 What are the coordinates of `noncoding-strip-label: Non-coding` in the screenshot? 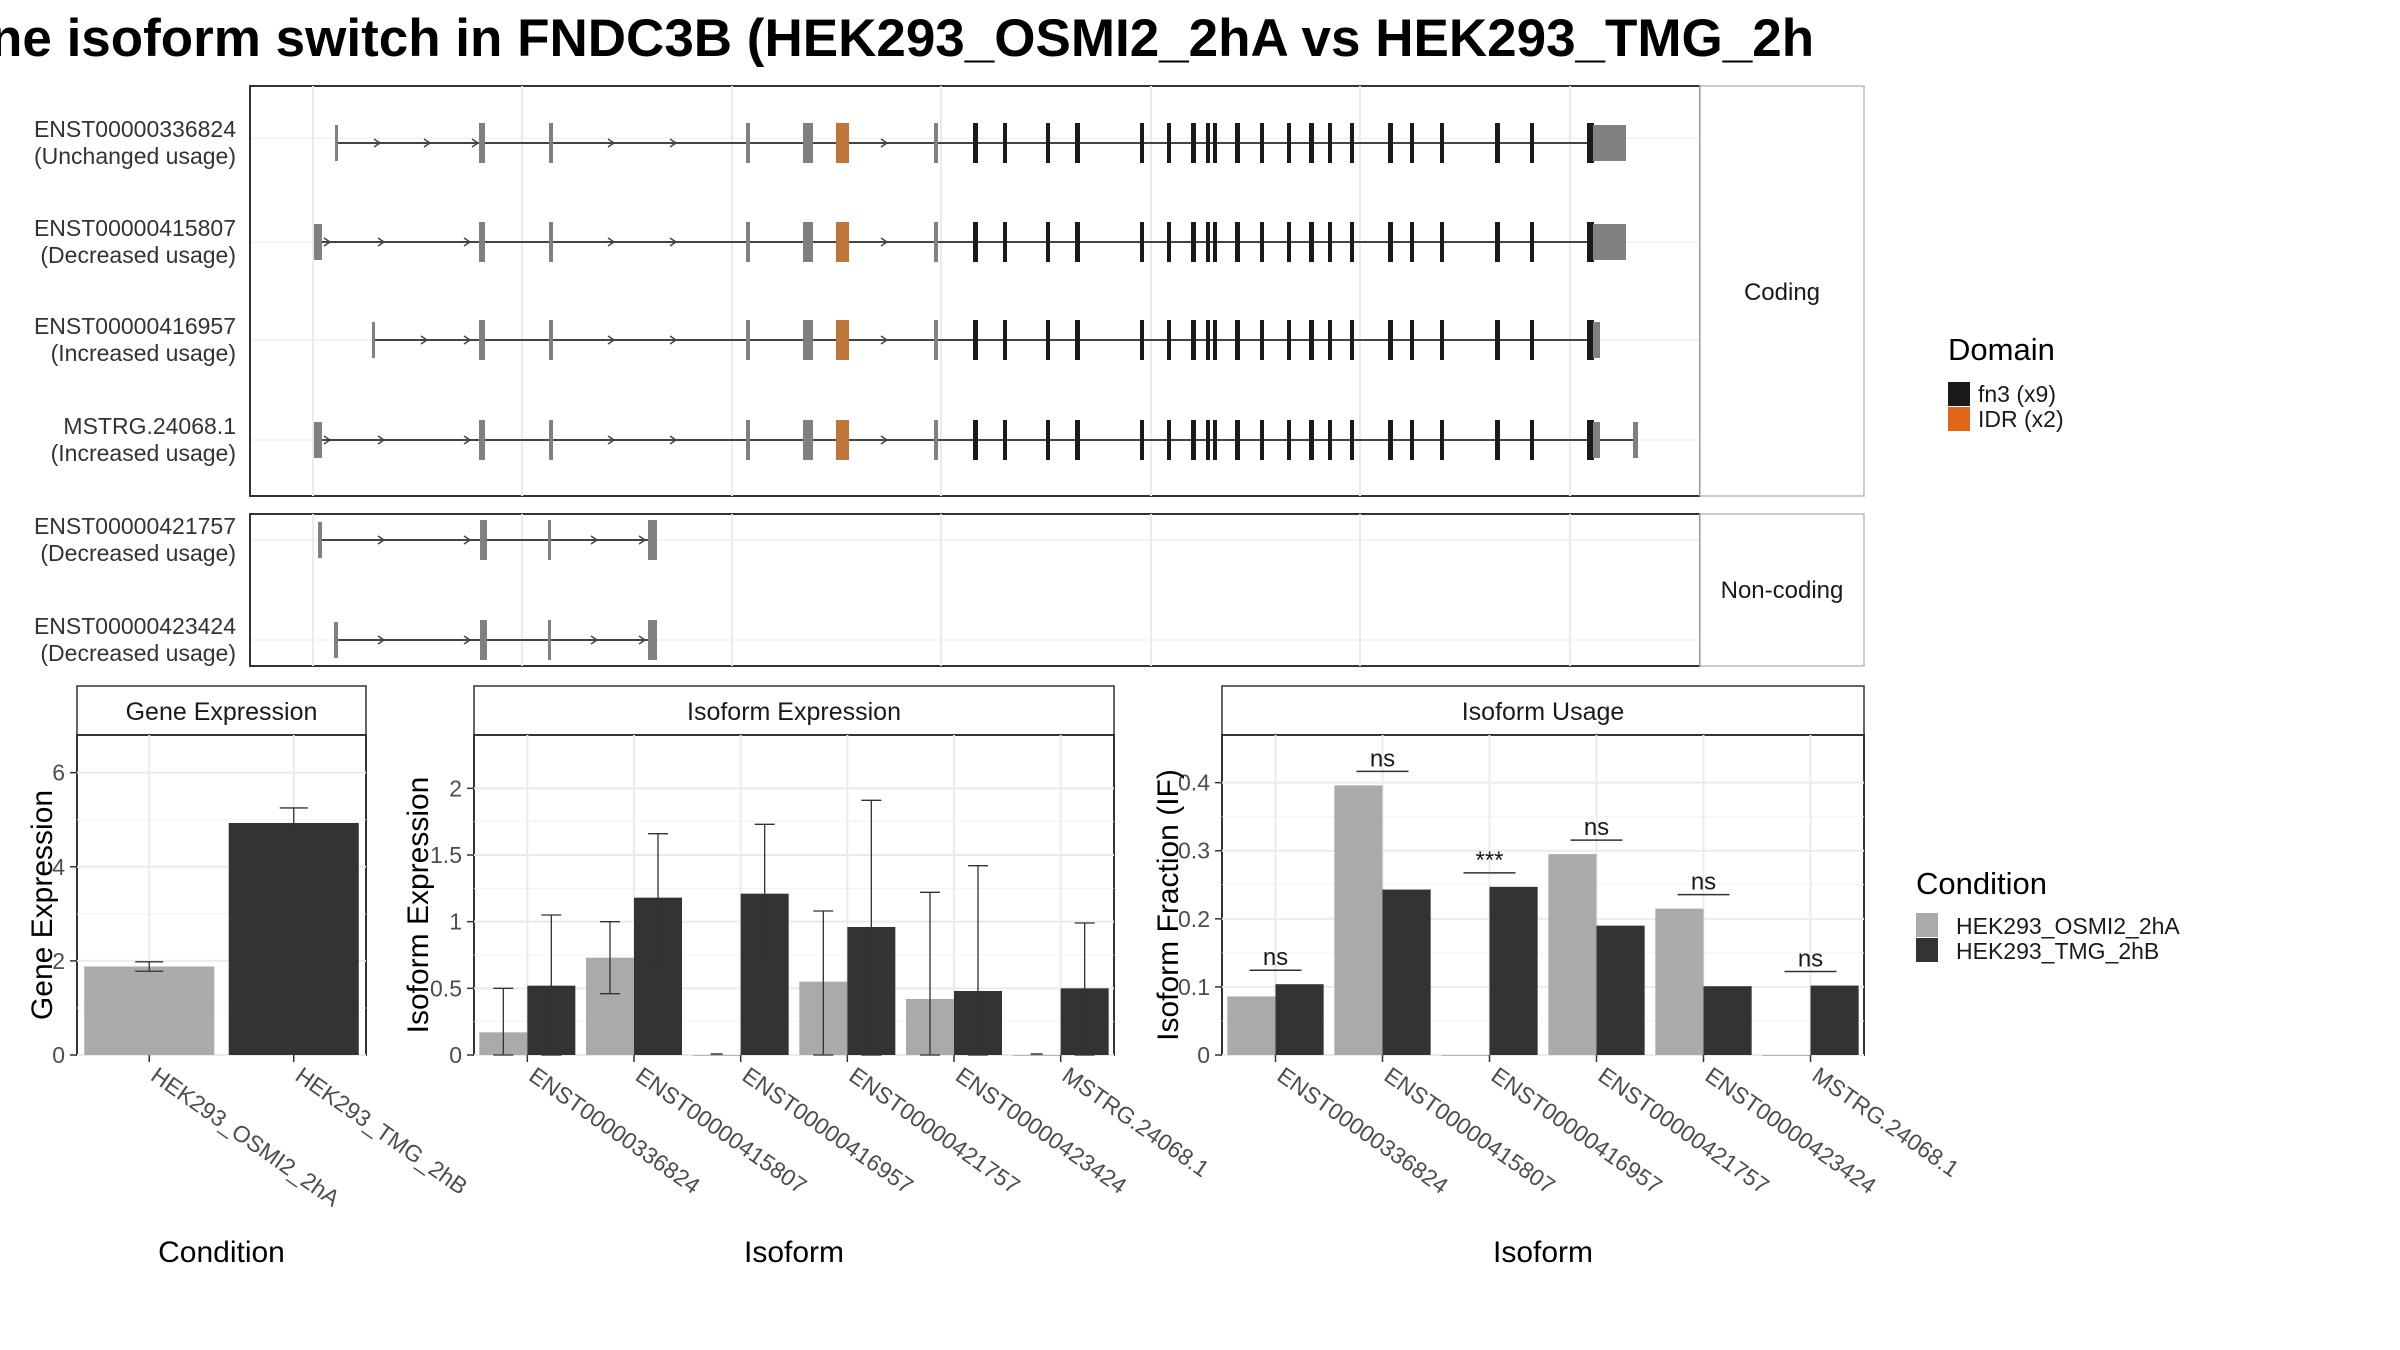 It's located at (1782, 590).